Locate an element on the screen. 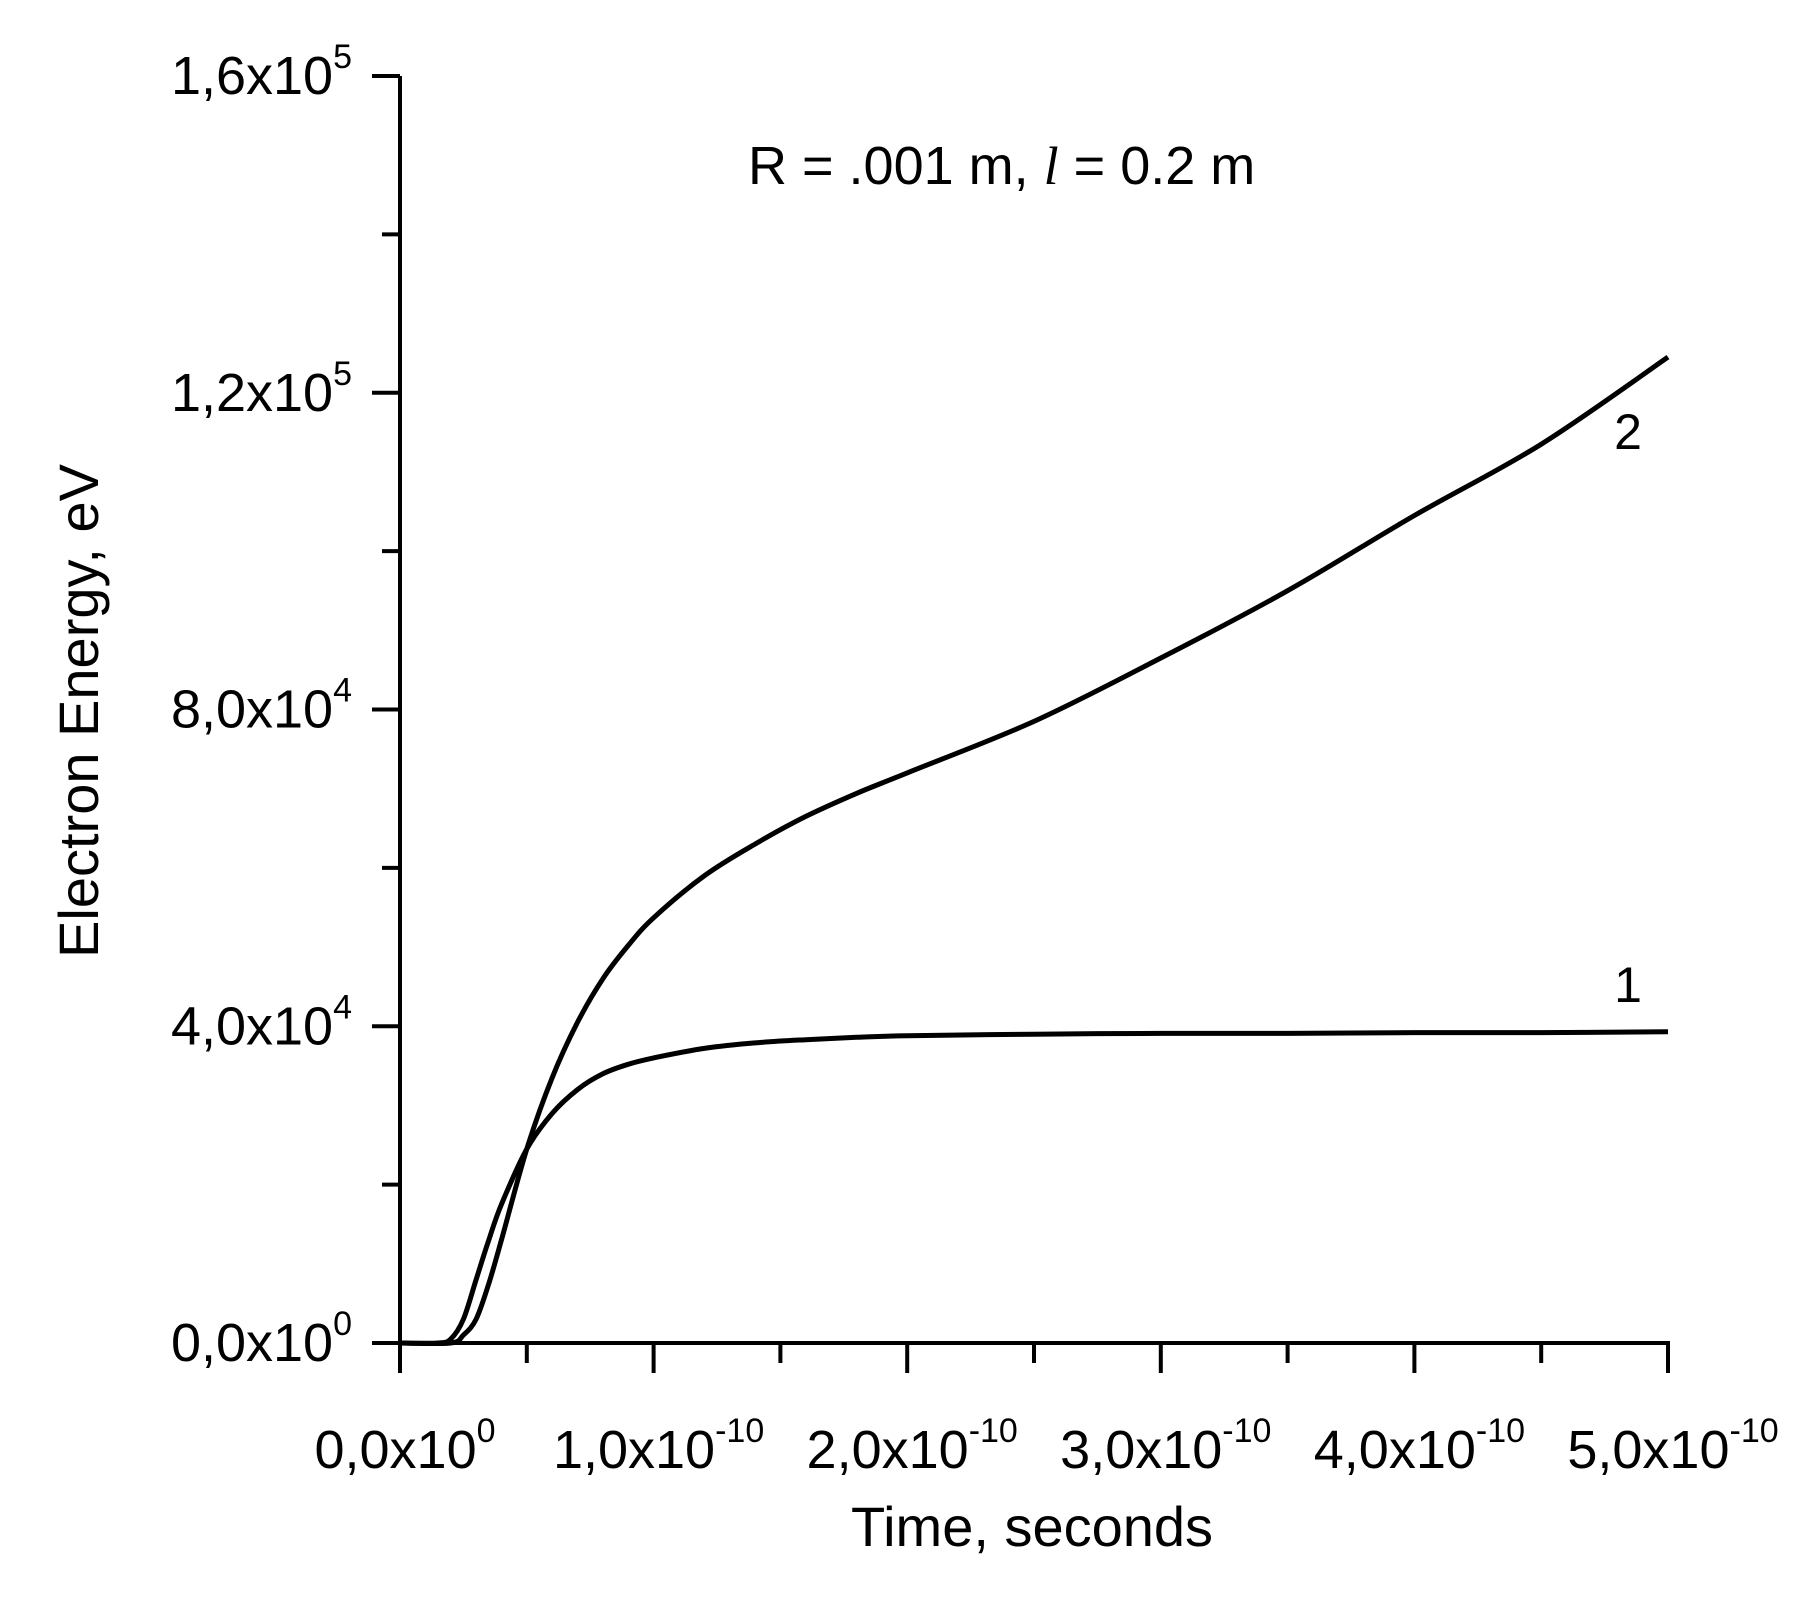 The height and width of the screenshot is (1600, 1820). x-tick-label: 5,0x10⁻¹⁰ is located at coordinates (1672, 1446).